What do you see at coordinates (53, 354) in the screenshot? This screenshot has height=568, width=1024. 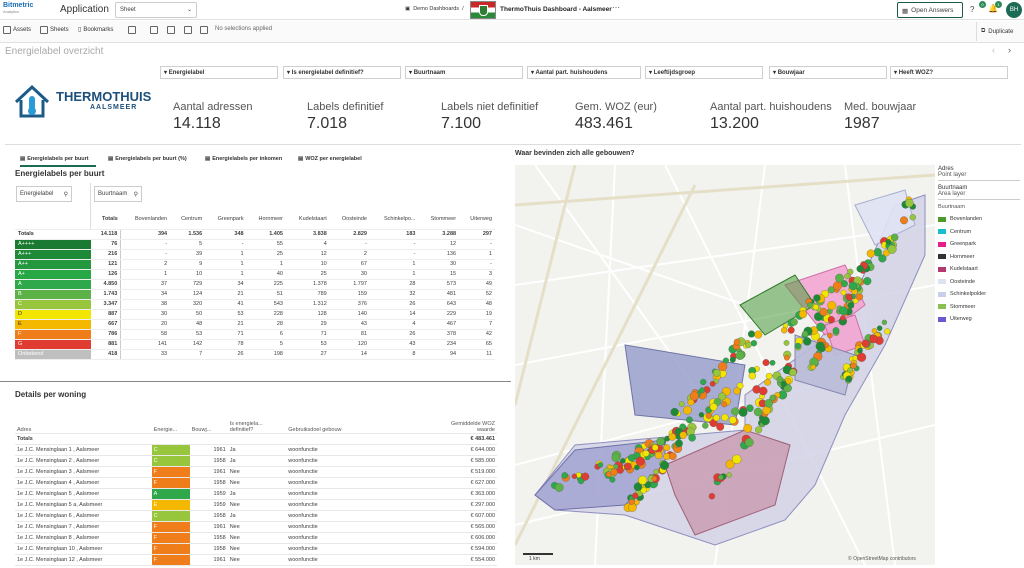 I see `pivot-row-label: Onbekend` at bounding box center [53, 354].